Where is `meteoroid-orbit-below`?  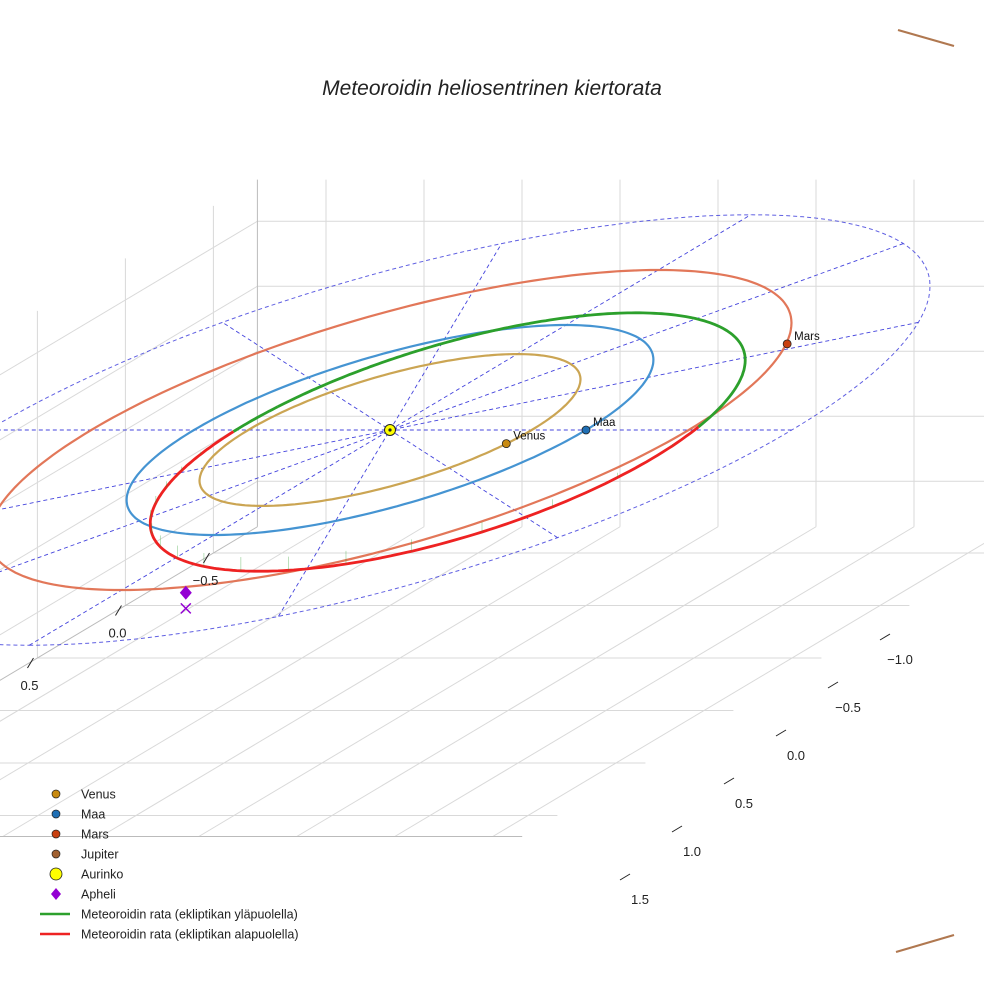 meteoroid-orbit-below is located at coordinates (424, 499).